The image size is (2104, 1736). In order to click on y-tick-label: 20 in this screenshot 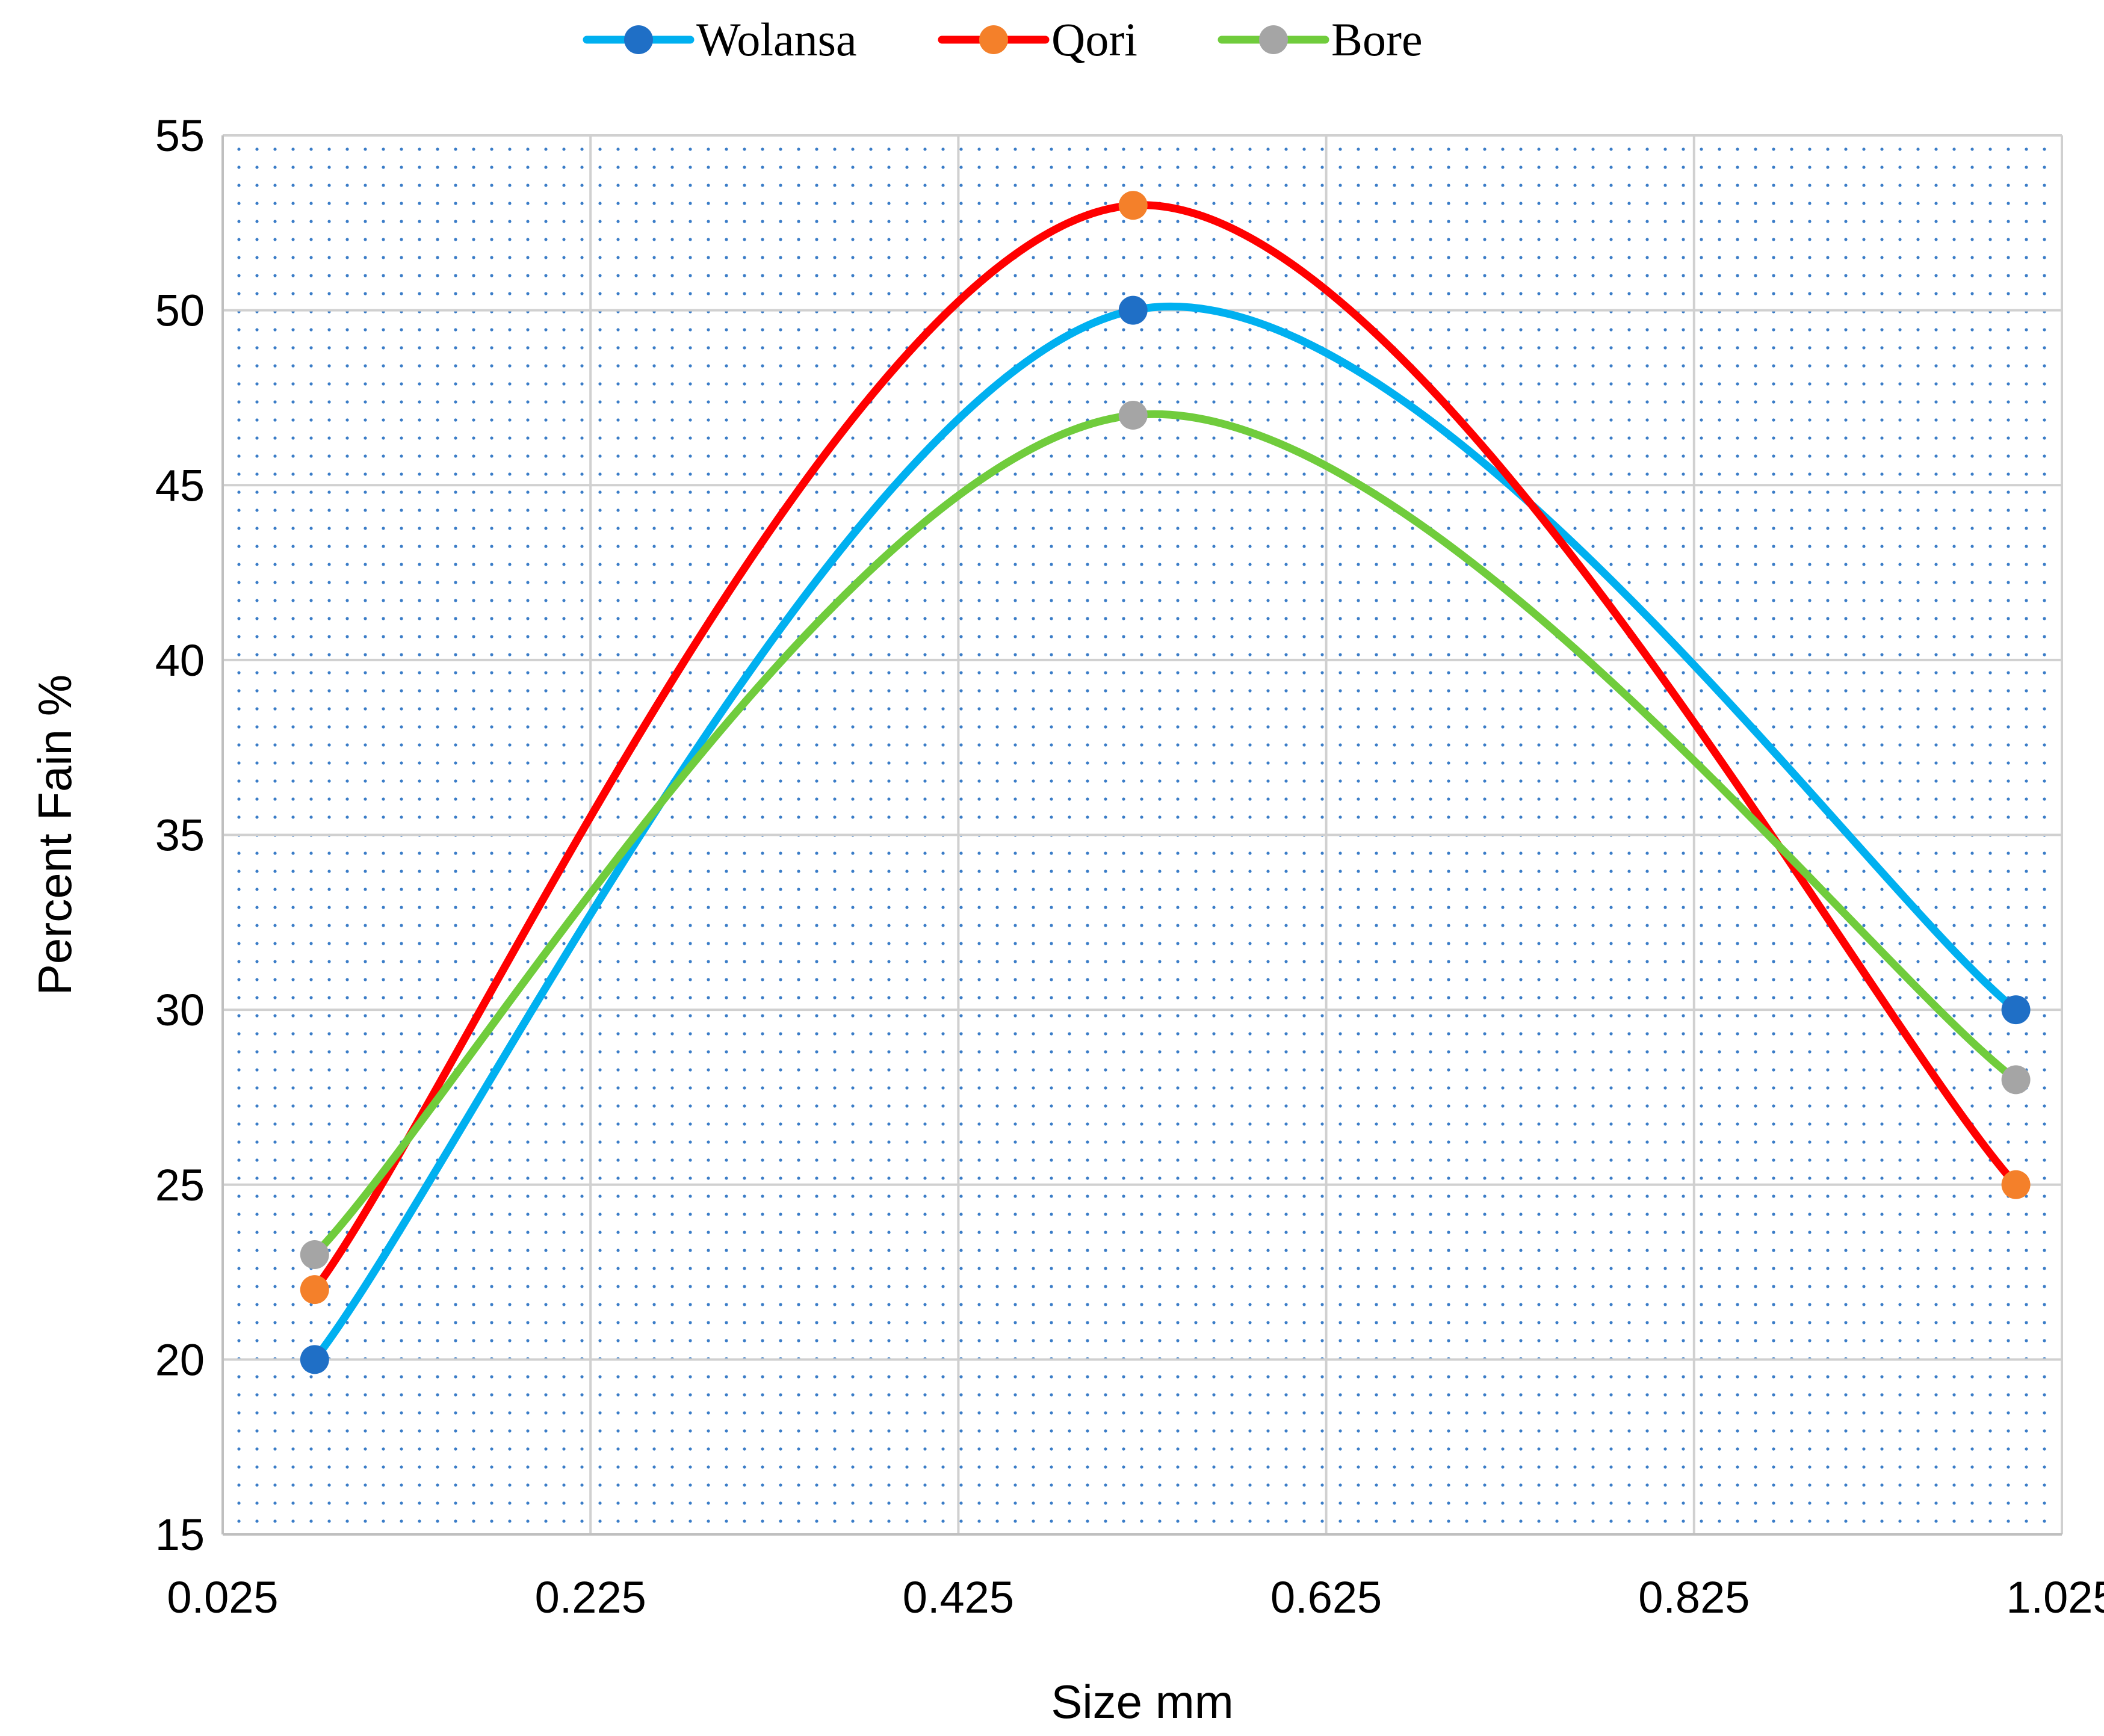, I will do `click(180, 1360)`.